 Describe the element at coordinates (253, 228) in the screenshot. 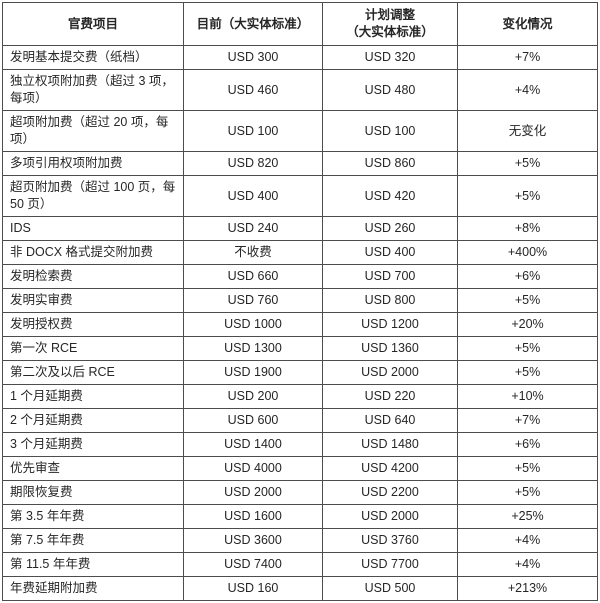

I see `current-fee-cell: USD 240` at that location.